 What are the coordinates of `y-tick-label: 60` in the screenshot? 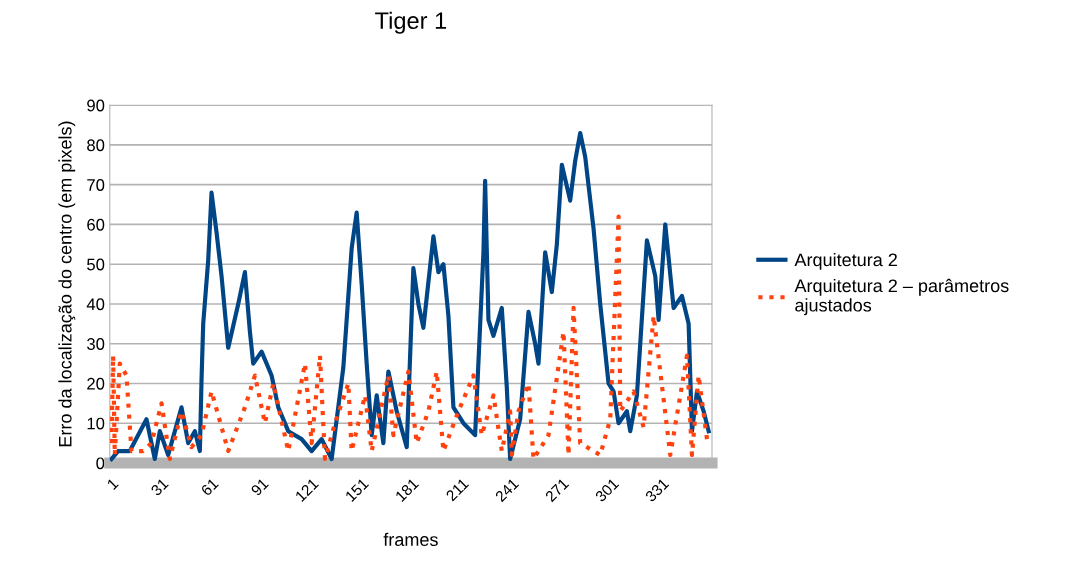 It's located at (96, 224).